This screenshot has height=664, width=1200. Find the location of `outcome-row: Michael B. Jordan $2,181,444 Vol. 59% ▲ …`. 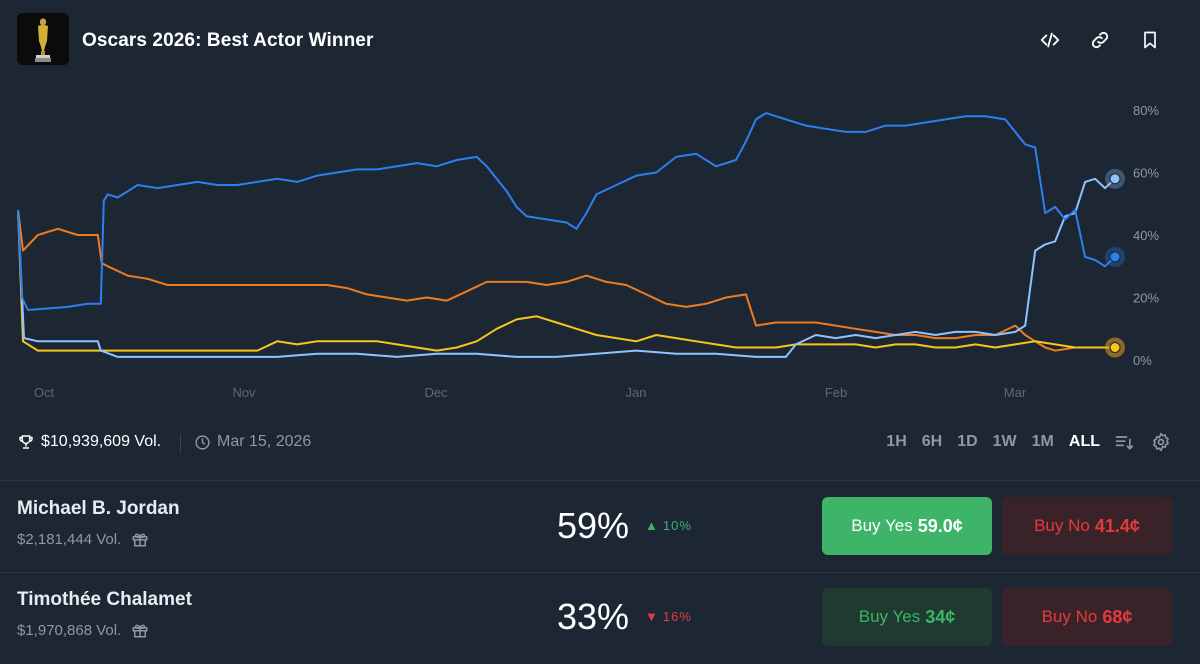

outcome-row: Michael B. Jordan $2,181,444 Vol. 59% ▲ … is located at coordinates (600, 526).